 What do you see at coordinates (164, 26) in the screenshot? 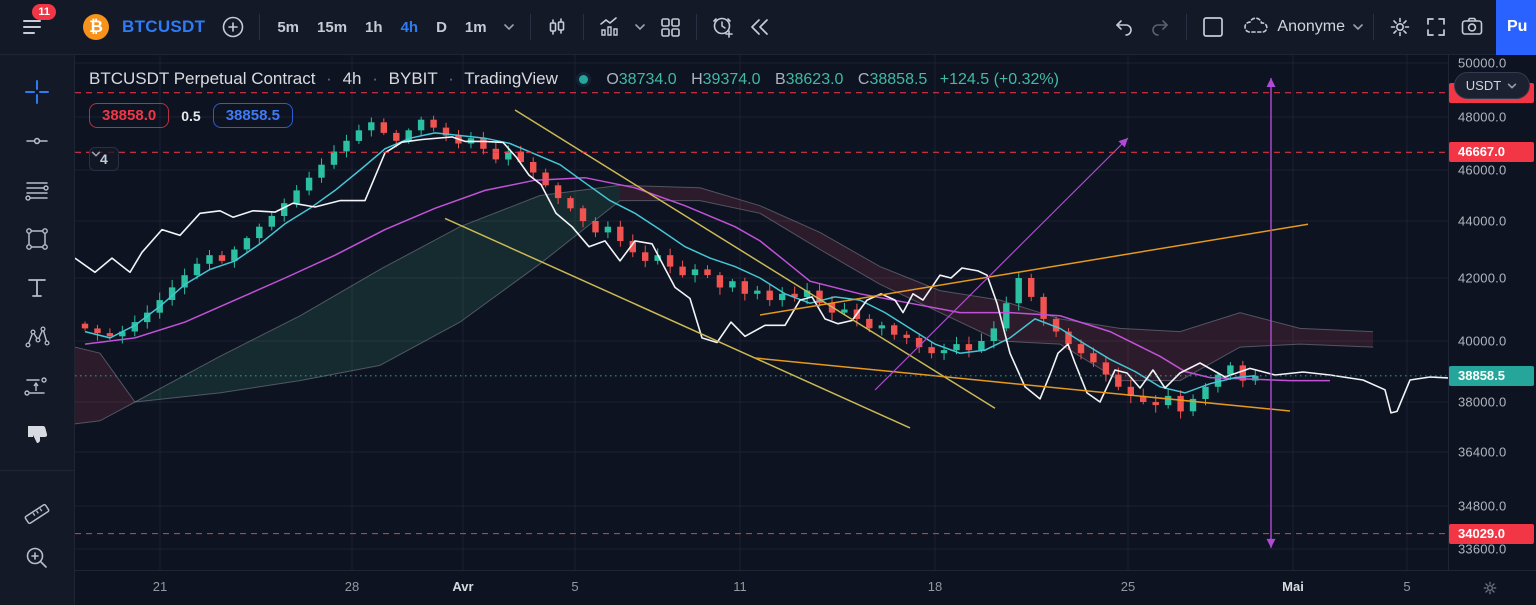
I see `symbol-name: BTCUSDT` at bounding box center [164, 26].